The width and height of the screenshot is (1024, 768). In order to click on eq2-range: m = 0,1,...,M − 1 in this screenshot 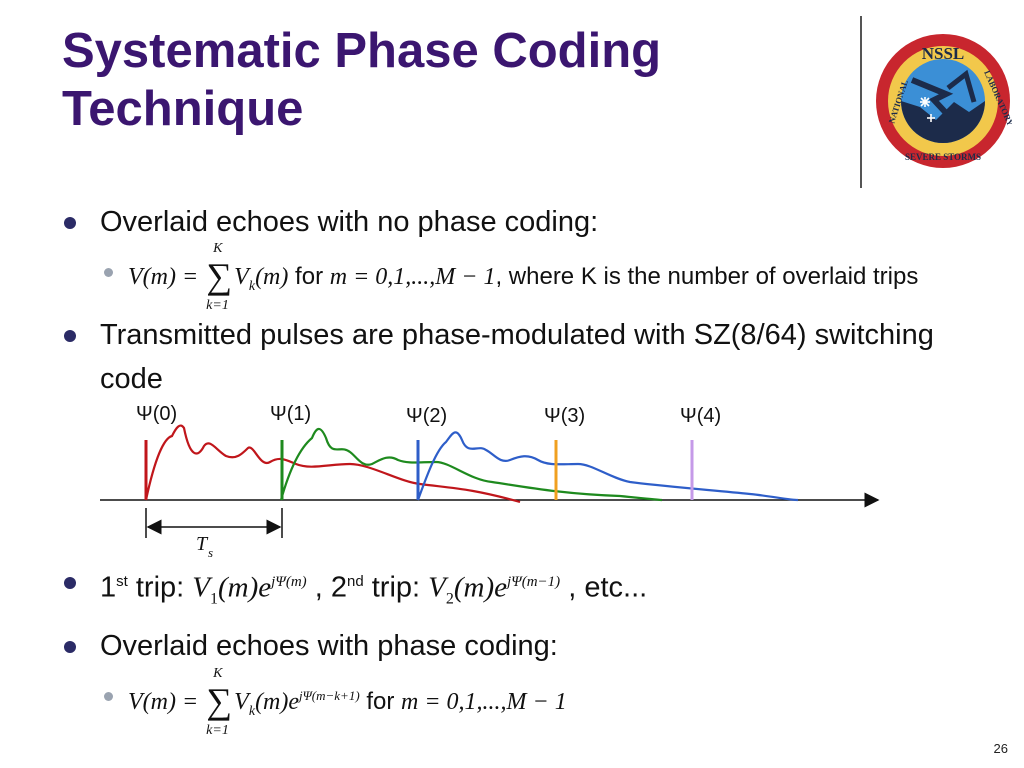, I will do `click(484, 702)`.